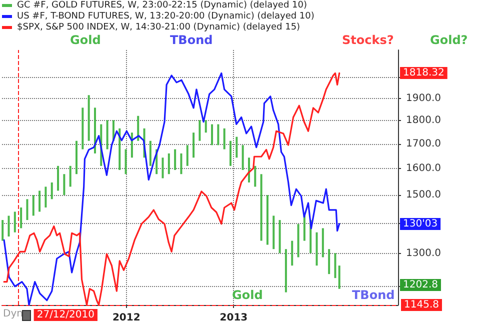 This screenshot has width=480, height=323. I want to click on text: Gold?, so click(449, 40).